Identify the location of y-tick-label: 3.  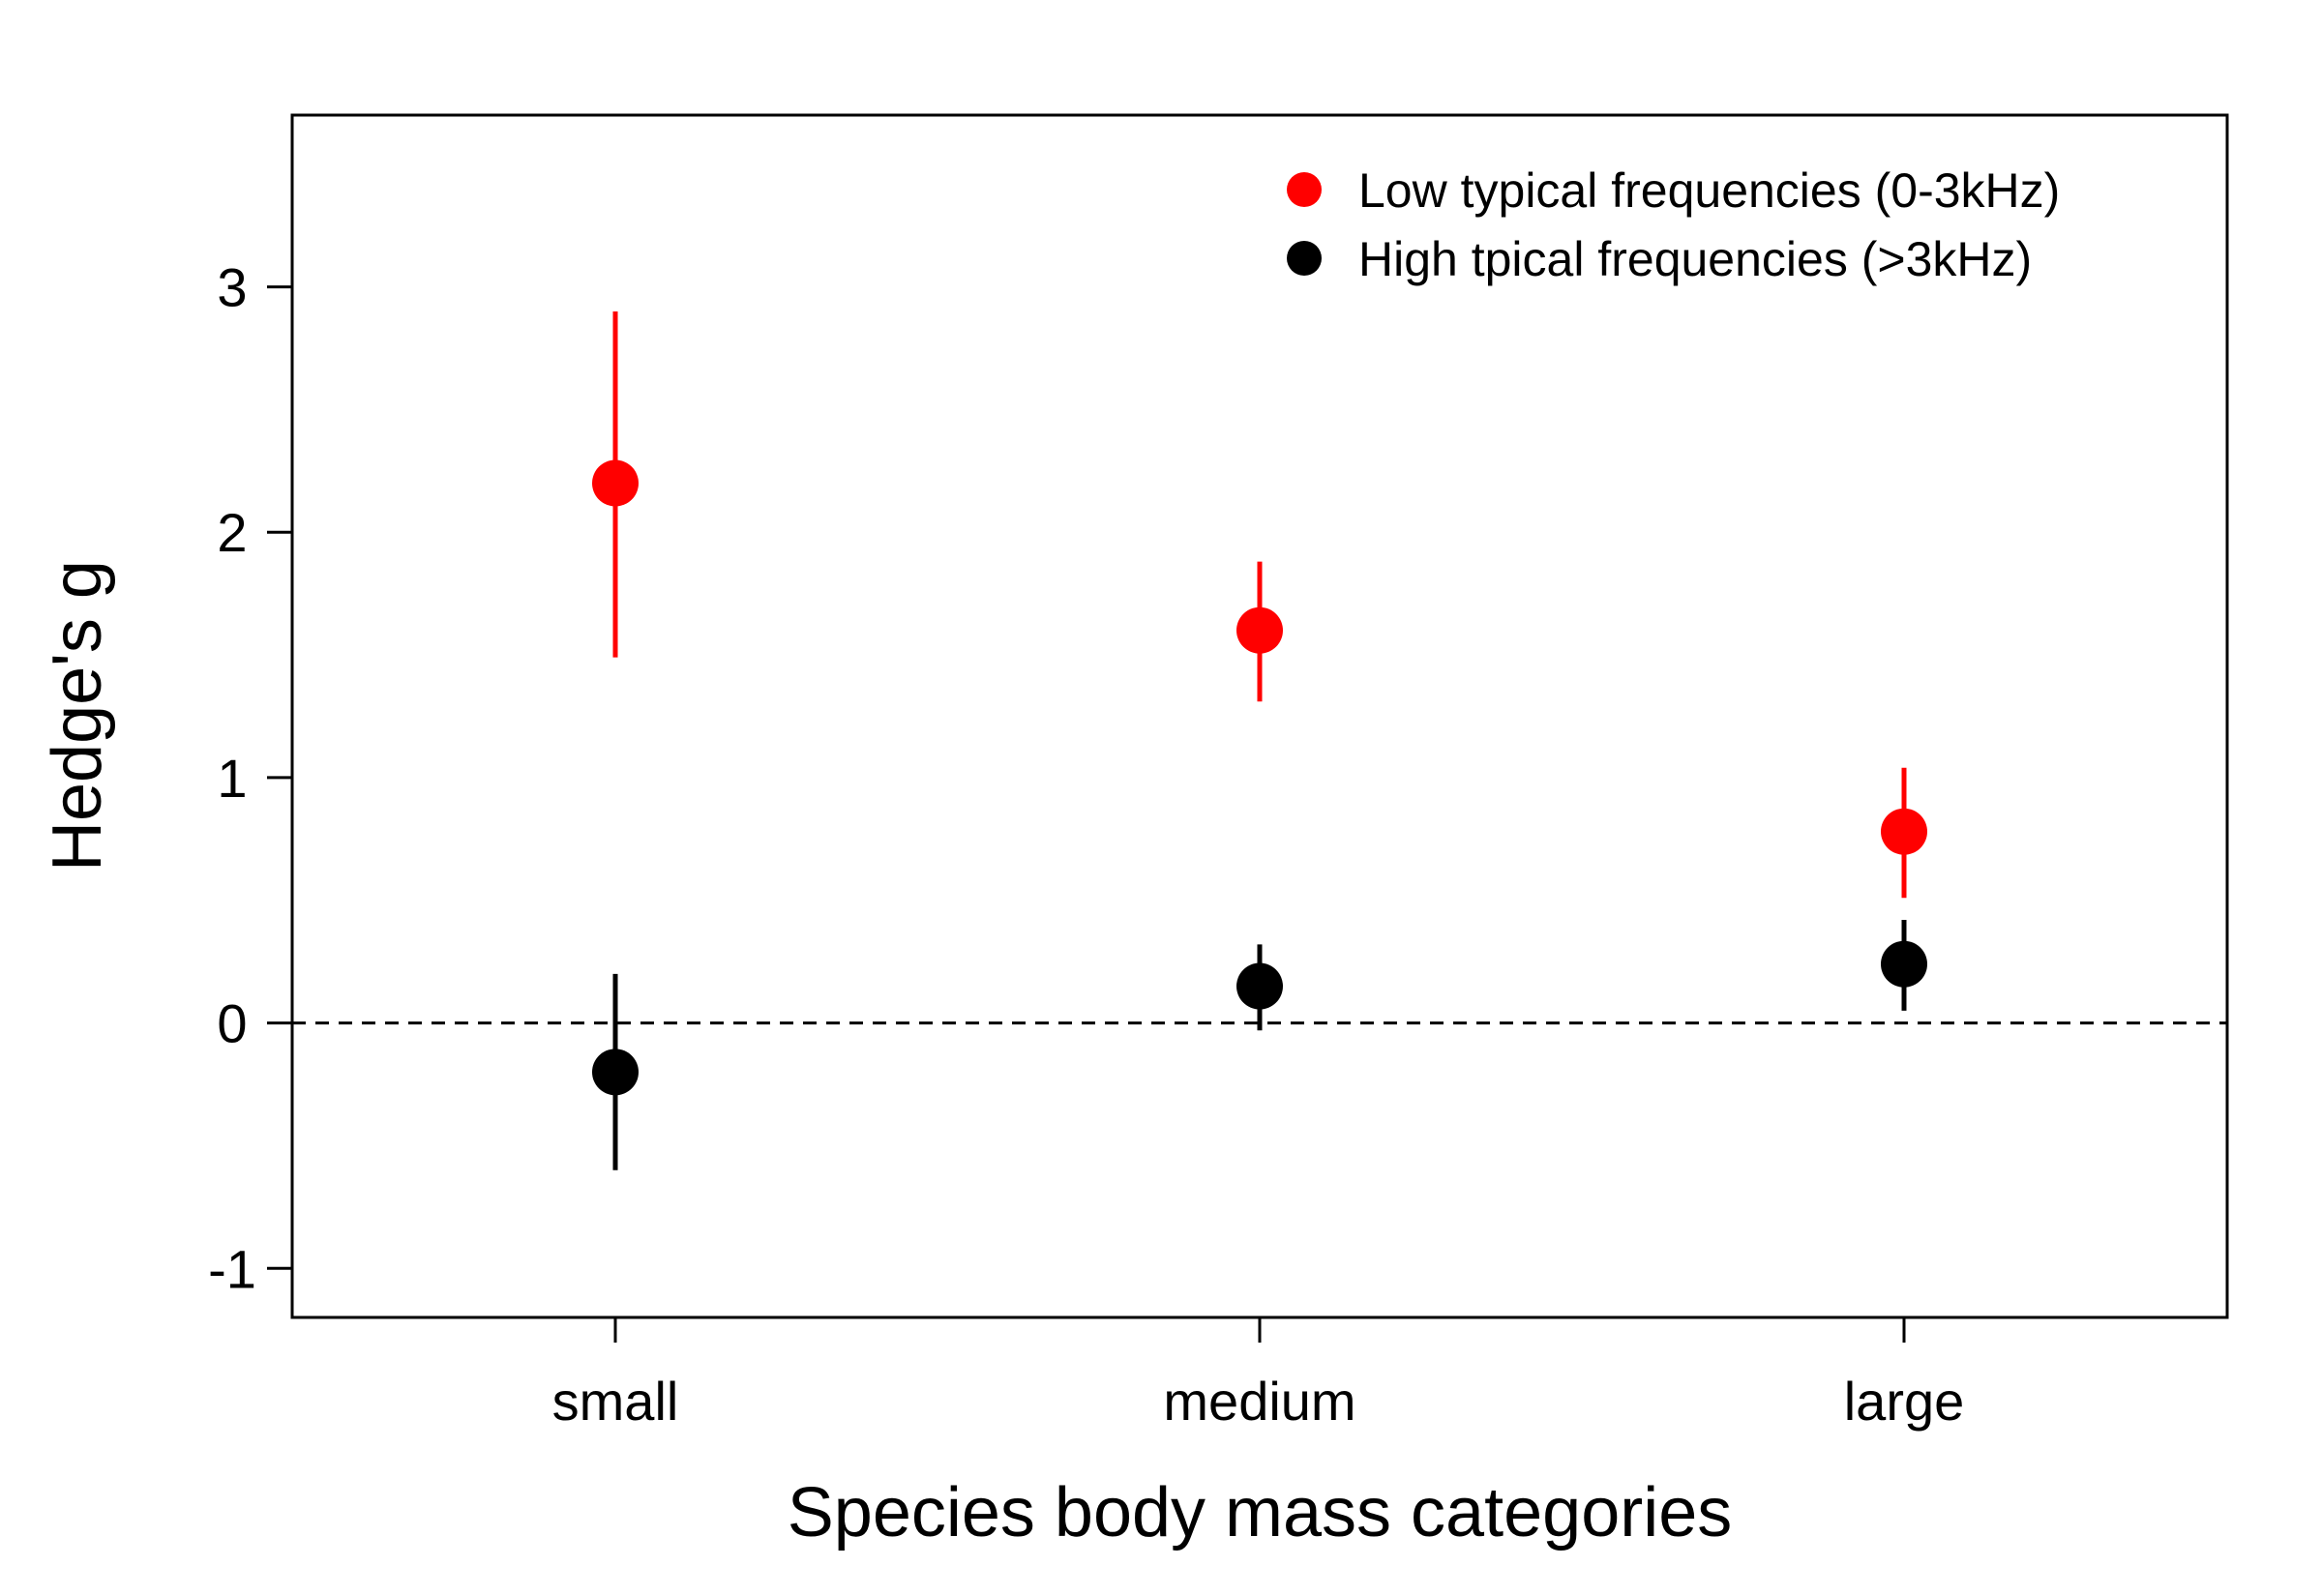
(232, 287).